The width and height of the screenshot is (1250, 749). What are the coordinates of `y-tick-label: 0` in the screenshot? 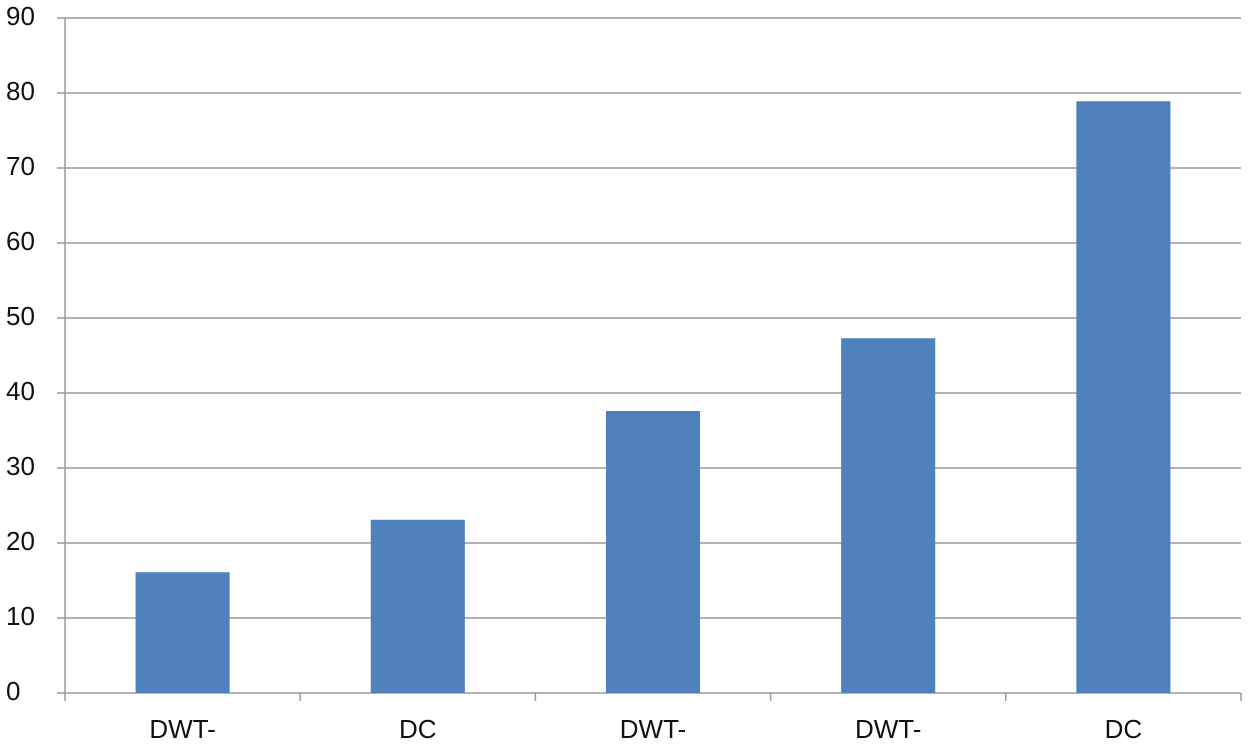 It's located at (13, 691).